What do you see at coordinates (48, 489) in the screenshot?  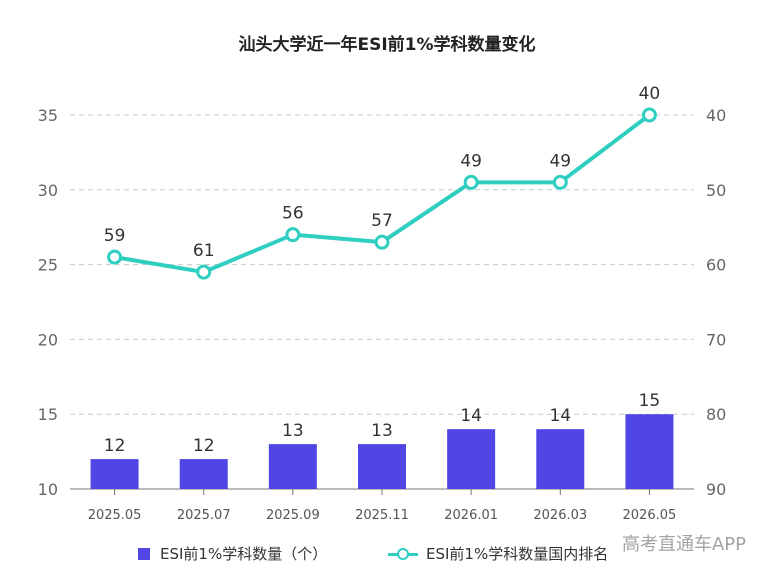 I see `y-left-tick-label: 10` at bounding box center [48, 489].